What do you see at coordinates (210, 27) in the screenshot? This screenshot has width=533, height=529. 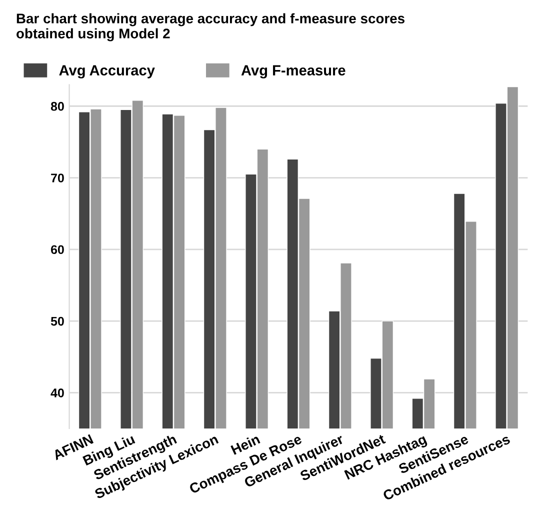 I see `chart-title: Bar chart showing average accuracy and f-measure scores obtained using Model 2` at bounding box center [210, 27].